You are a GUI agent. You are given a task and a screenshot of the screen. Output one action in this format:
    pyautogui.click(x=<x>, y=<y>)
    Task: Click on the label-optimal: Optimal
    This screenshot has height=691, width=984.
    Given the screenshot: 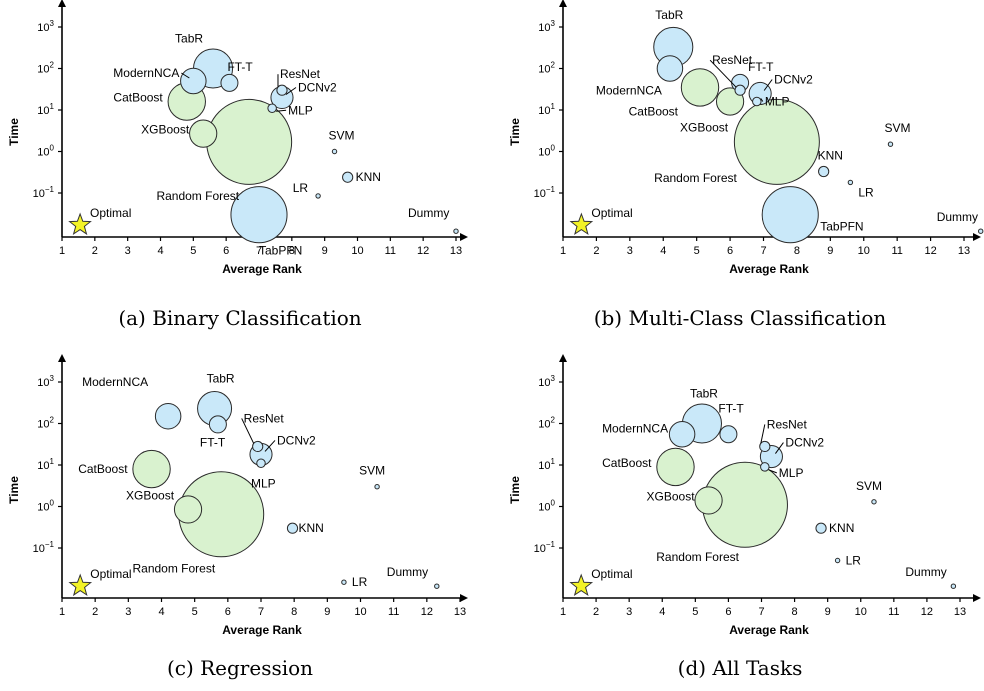 What is the action you would take?
    pyautogui.click(x=110, y=574)
    